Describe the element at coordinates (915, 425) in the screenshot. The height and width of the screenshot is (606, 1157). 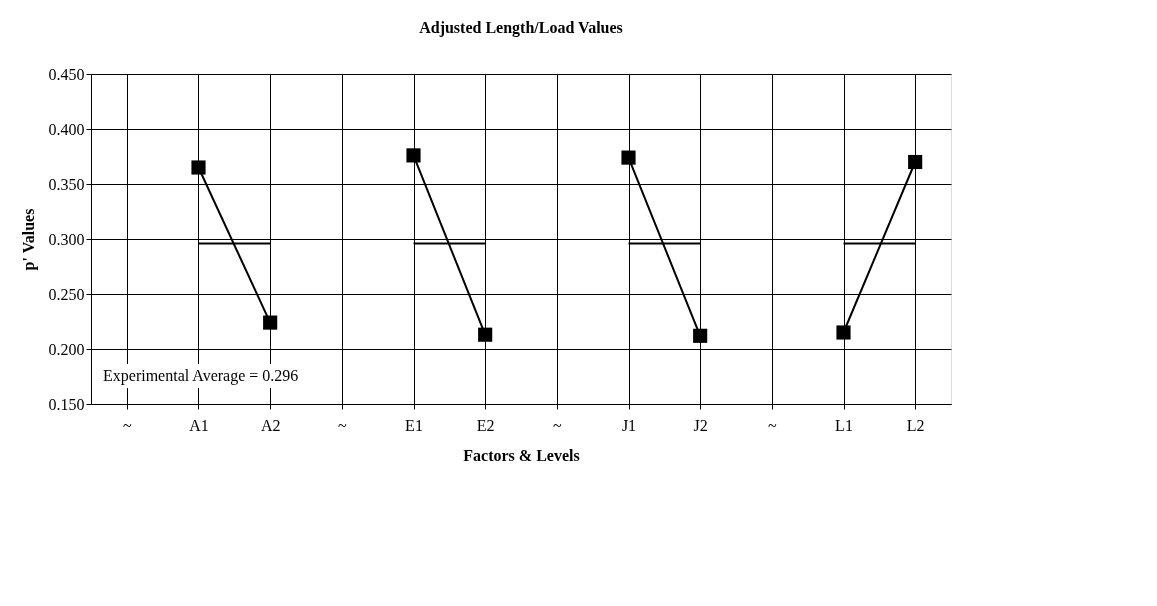
I see `x-tick-label: L2` at that location.